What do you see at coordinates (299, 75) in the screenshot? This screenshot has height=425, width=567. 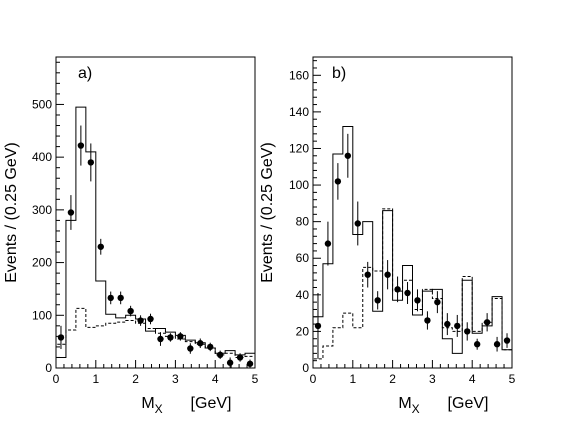 I see `y-tick-label: 160` at bounding box center [299, 75].